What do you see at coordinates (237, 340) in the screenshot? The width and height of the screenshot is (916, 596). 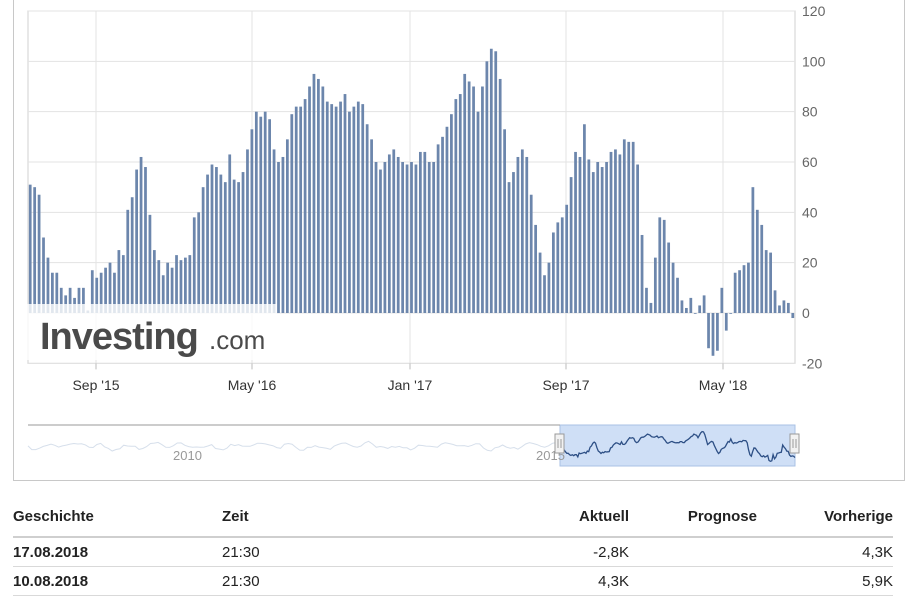 I see `watermark-suffix: .com` at bounding box center [237, 340].